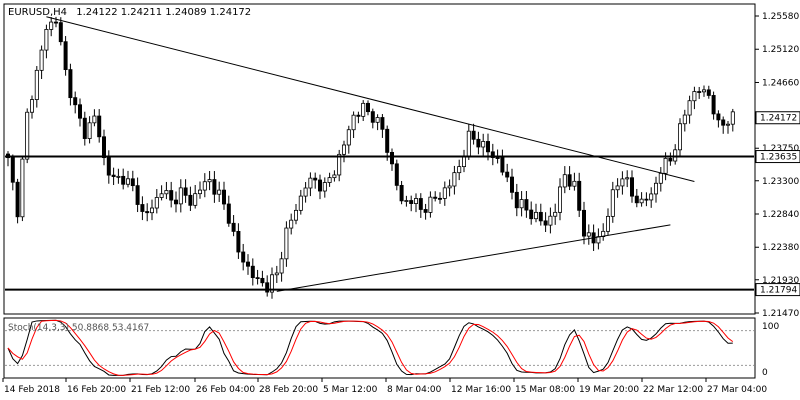 The width and height of the screenshot is (800, 400). What do you see at coordinates (545, 390) in the screenshot?
I see `time-tick-label: 15 Mar 08:00` at bounding box center [545, 390].